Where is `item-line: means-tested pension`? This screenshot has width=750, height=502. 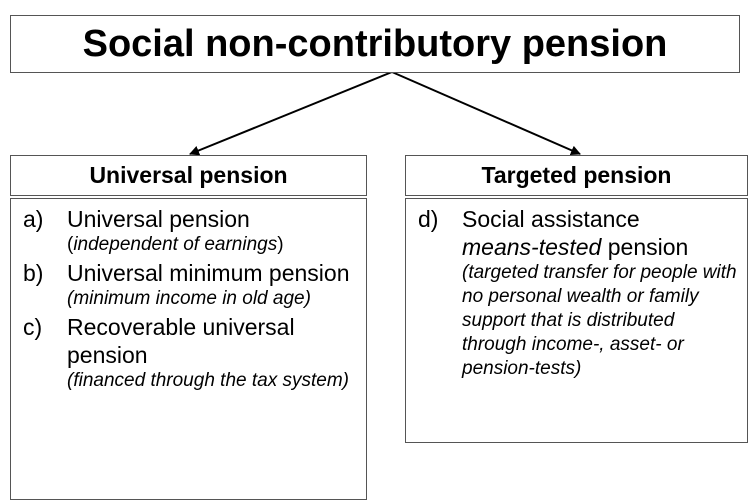
item-line: means-tested pension is located at coordinates (600, 247).